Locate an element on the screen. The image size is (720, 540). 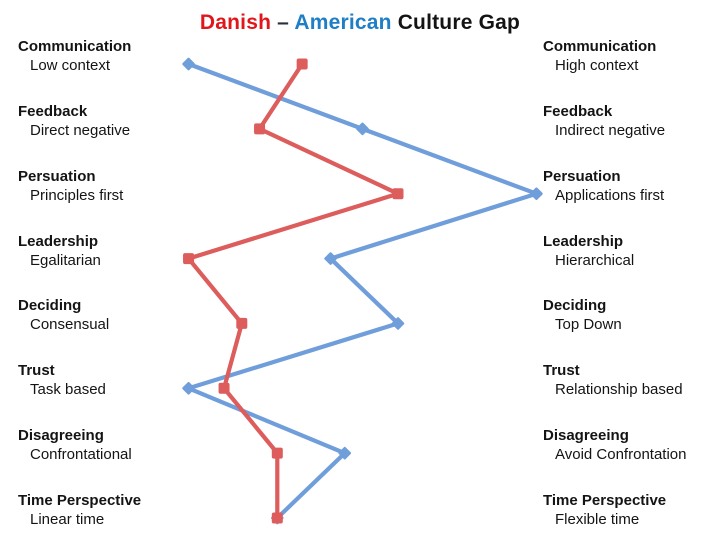
trait-left: Linear time is located at coordinates (67, 519).